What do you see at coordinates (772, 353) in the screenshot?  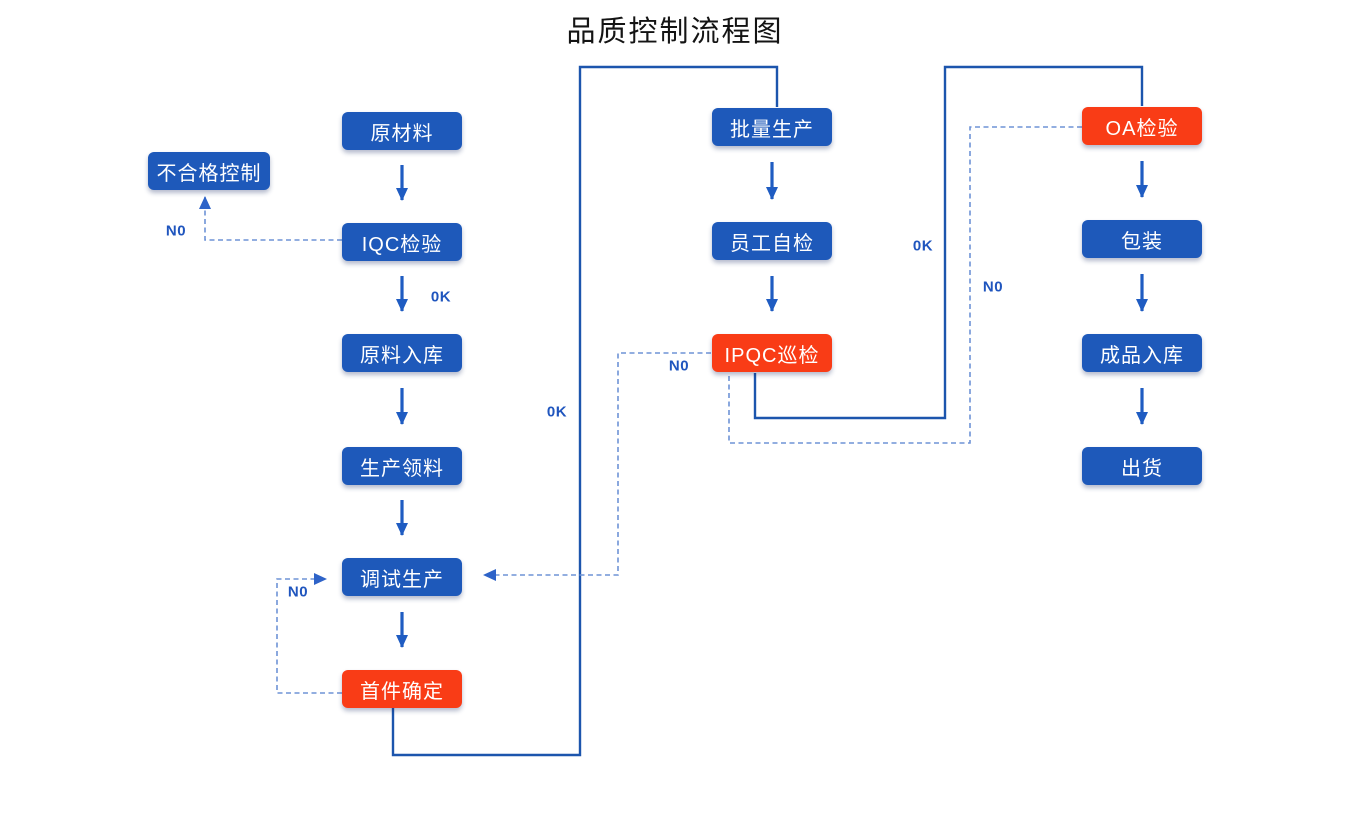 I see `flow-node-ipqc-patrol: IPQC巡检` at bounding box center [772, 353].